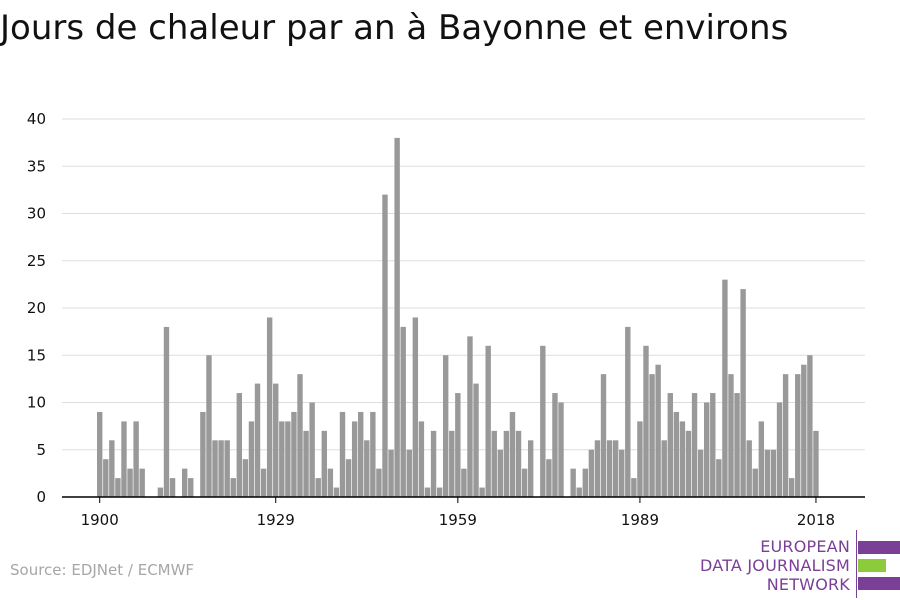  Describe the element at coordinates (458, 520) in the screenshot. I see `x-tick-label: 1959` at that location.